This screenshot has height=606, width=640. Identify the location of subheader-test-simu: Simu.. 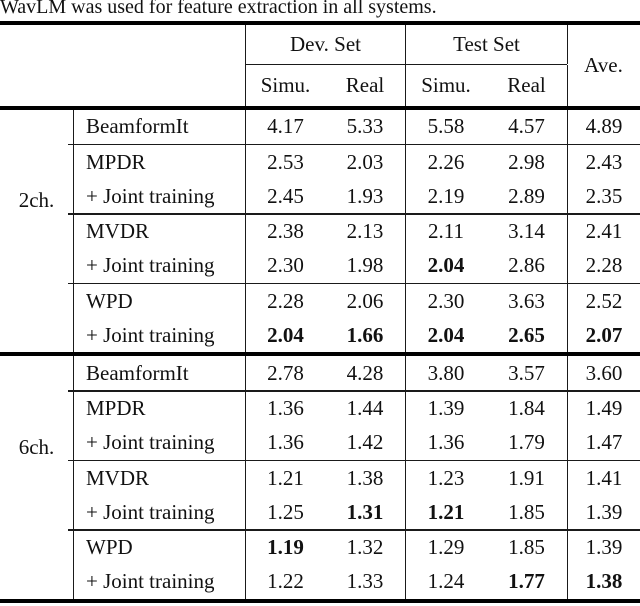
(445, 85).